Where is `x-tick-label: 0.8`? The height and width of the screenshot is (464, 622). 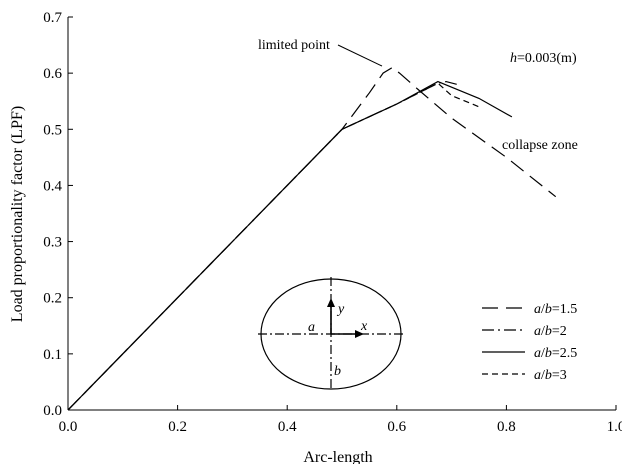
x-tick-label: 0.8 is located at coordinates (506, 427).